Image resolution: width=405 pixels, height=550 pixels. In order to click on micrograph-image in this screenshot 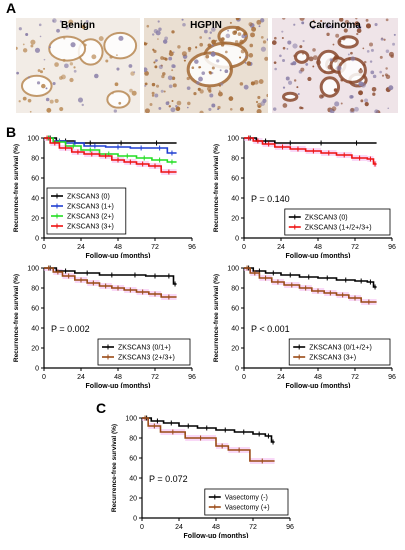, I will do `click(206, 65)`.